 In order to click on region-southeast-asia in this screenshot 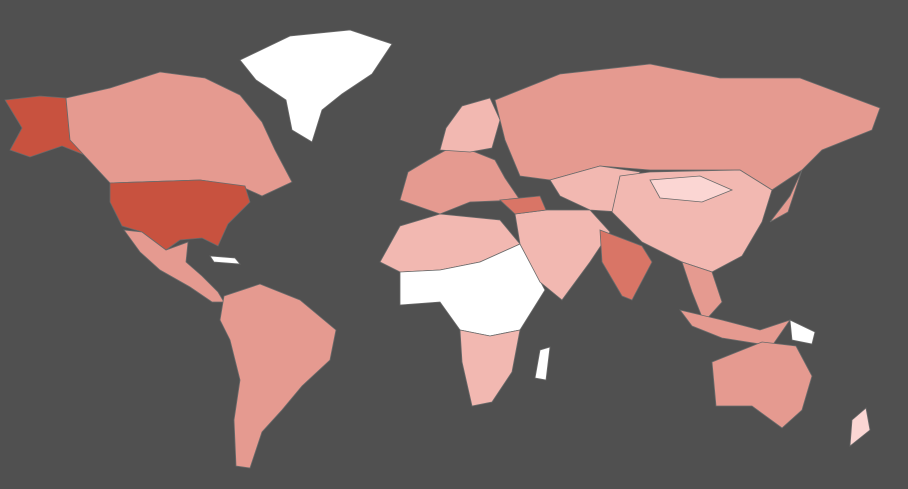, I will do `click(702, 292)`.